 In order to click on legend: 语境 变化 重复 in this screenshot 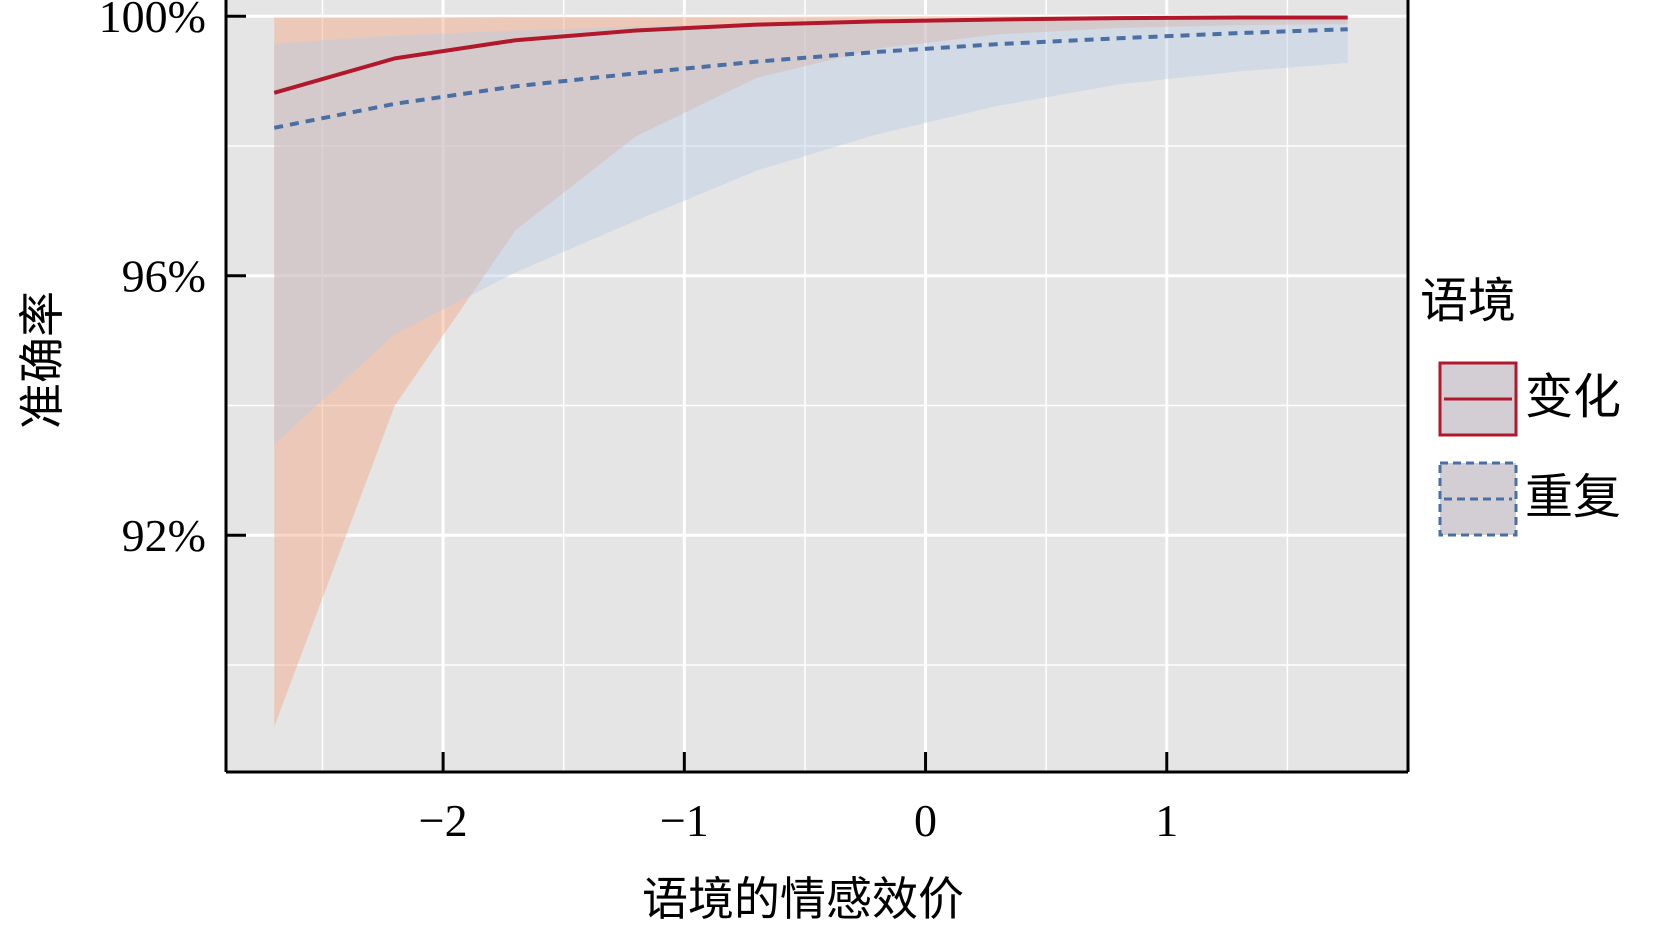, I will do `click(1520, 405)`.